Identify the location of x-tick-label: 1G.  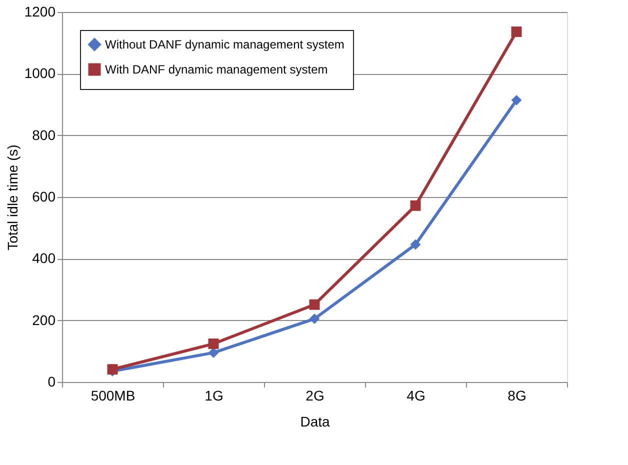
(214, 396).